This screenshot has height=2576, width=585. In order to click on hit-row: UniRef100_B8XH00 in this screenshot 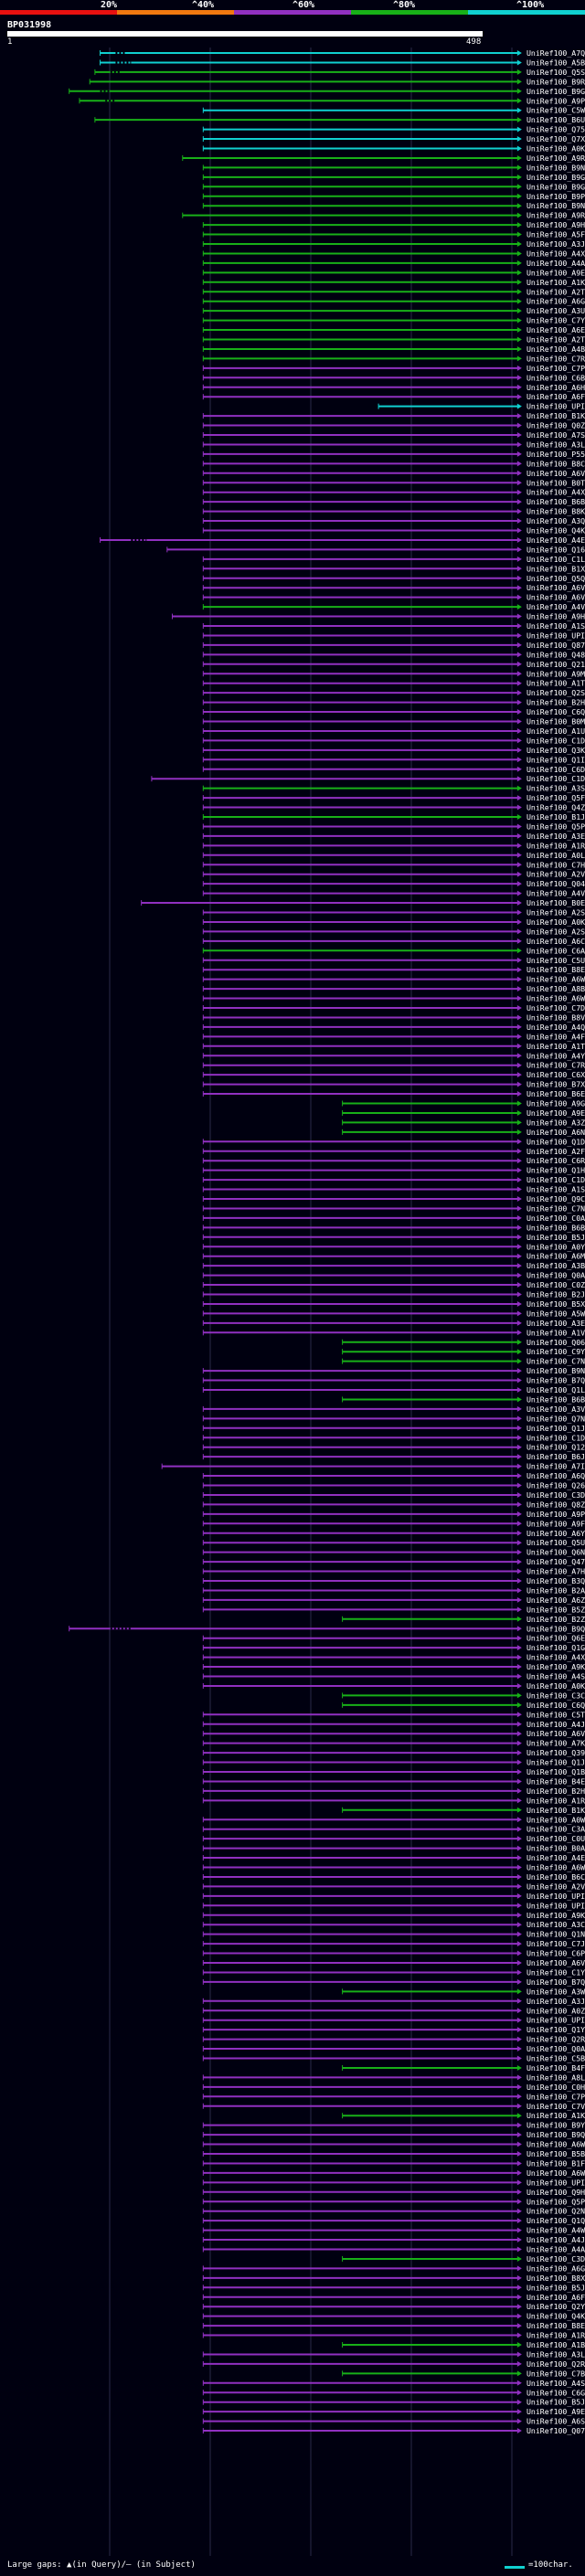, I will do `click(394, 2278)`.